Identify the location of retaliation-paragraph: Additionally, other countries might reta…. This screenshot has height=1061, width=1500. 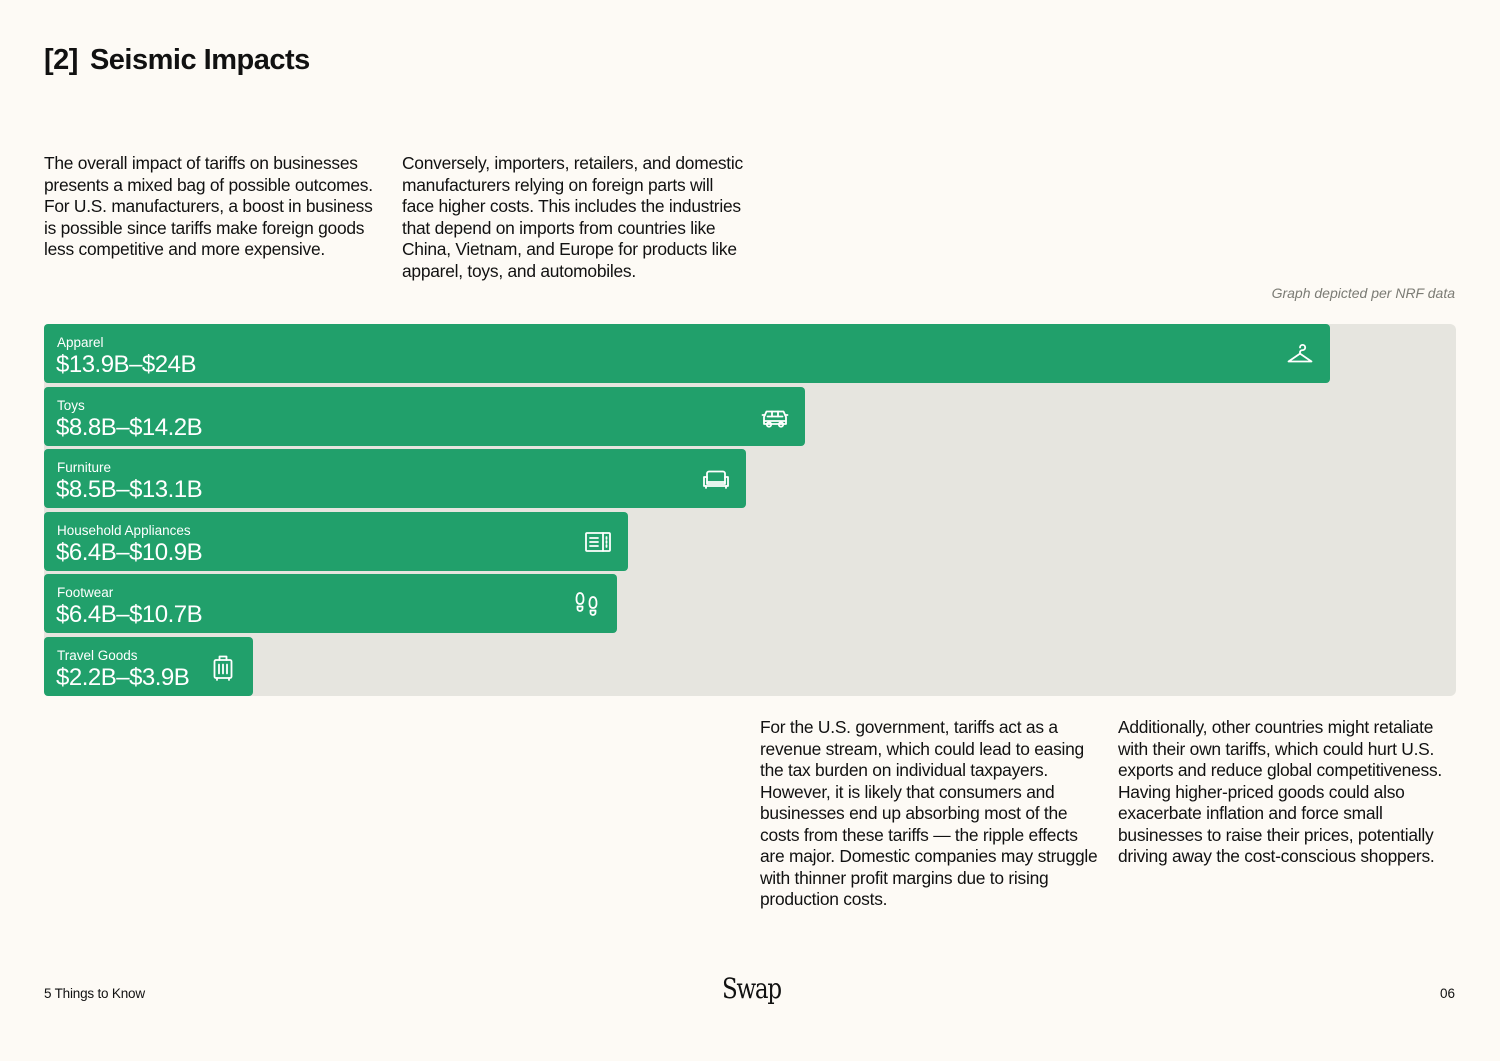
(1280, 791).